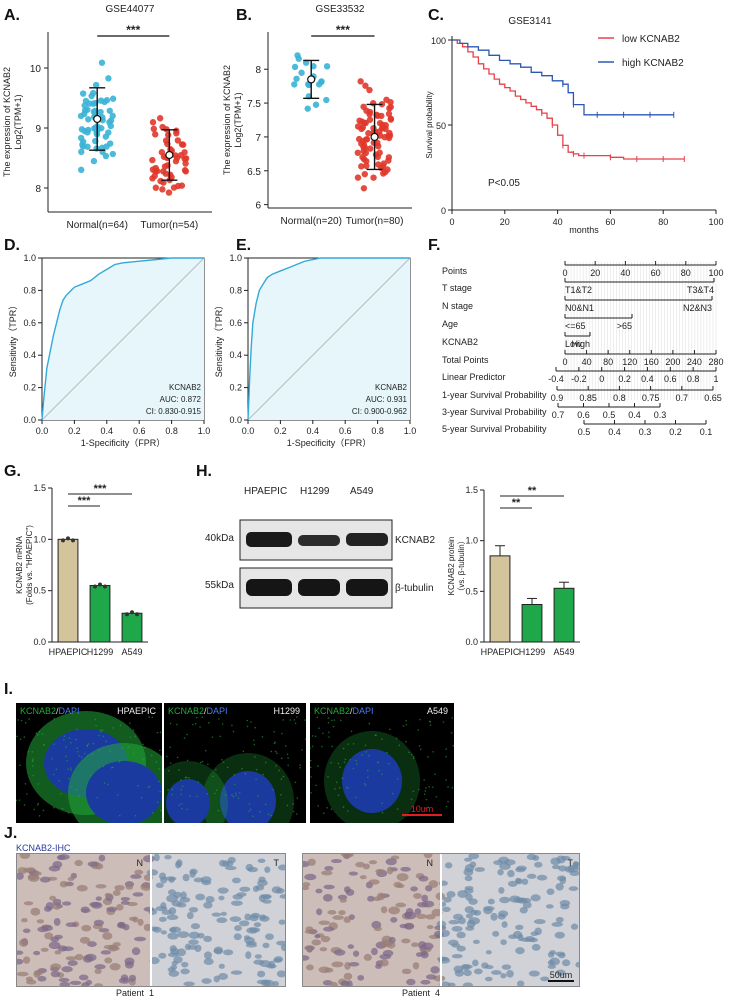 The width and height of the screenshot is (738, 1000). I want to click on bar, so click(564, 615).